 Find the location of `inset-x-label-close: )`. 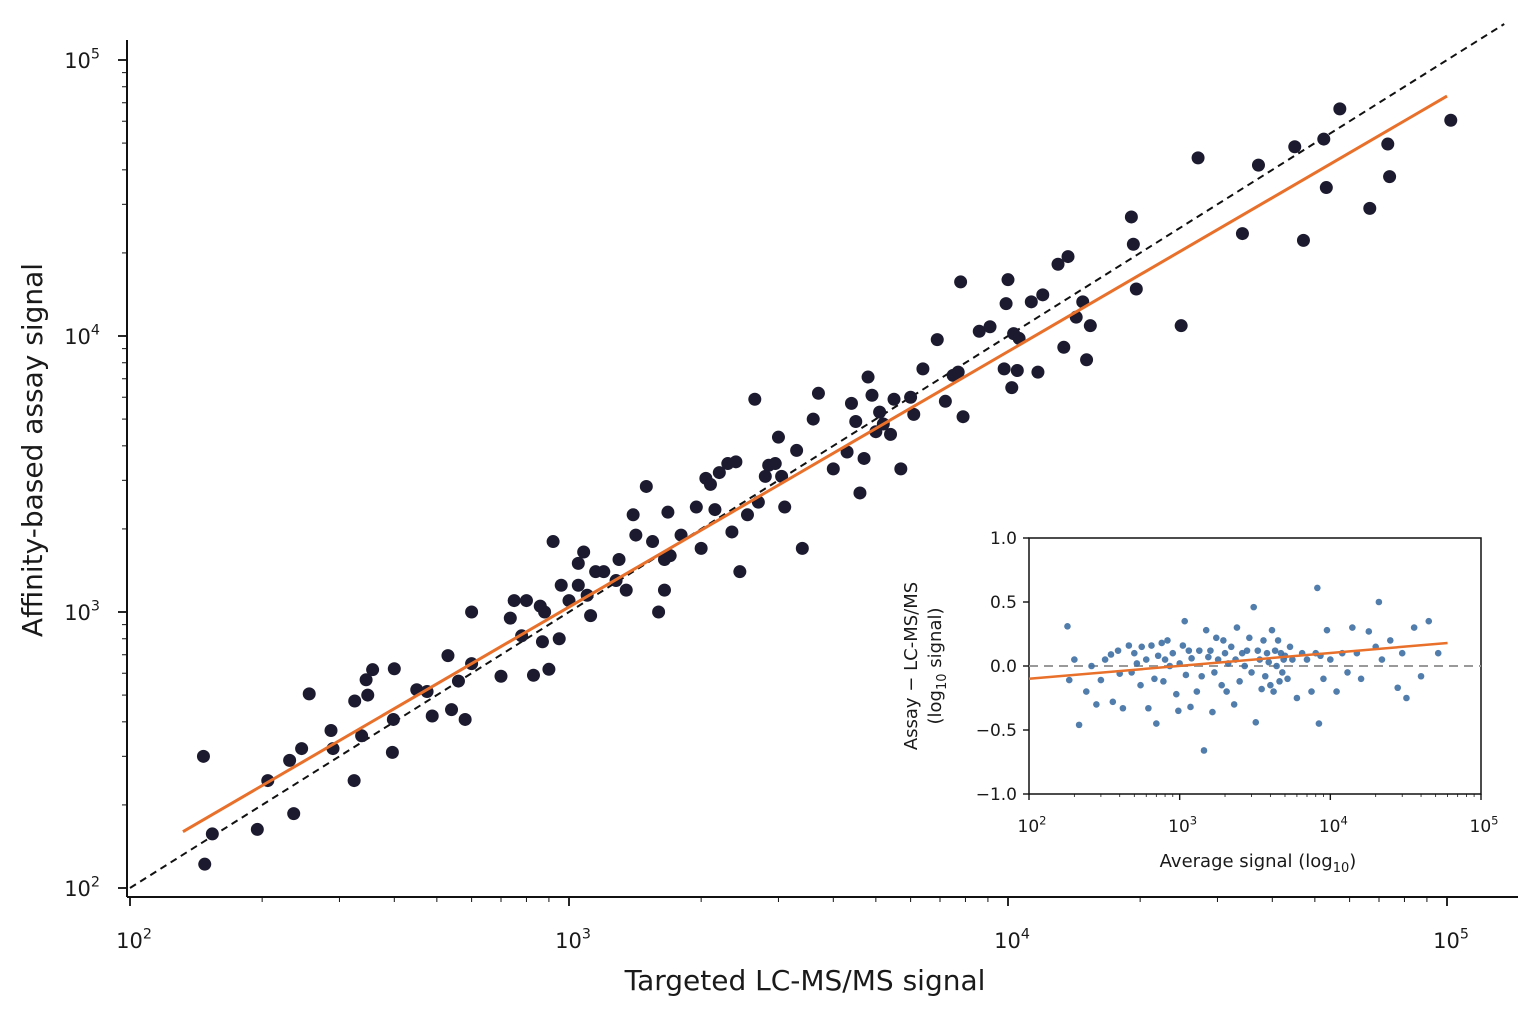

inset-x-label-close: ) is located at coordinates (1352, 861).